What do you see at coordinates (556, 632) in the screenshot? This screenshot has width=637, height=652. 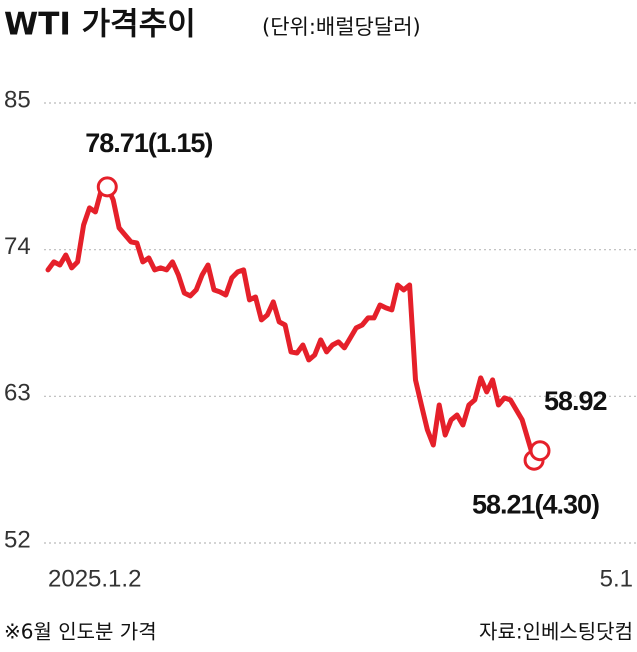 I see `source: 자료:인베스팅닷컴` at bounding box center [556, 632].